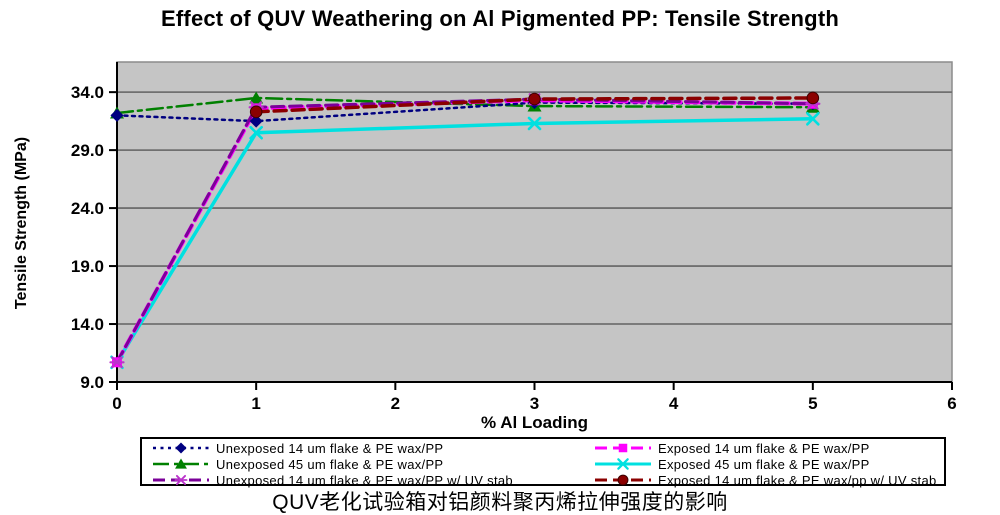 The height and width of the screenshot is (515, 1000). What do you see at coordinates (21, 223) in the screenshot?
I see `y-axis-title: Tensile Strength (MPa)` at bounding box center [21, 223].